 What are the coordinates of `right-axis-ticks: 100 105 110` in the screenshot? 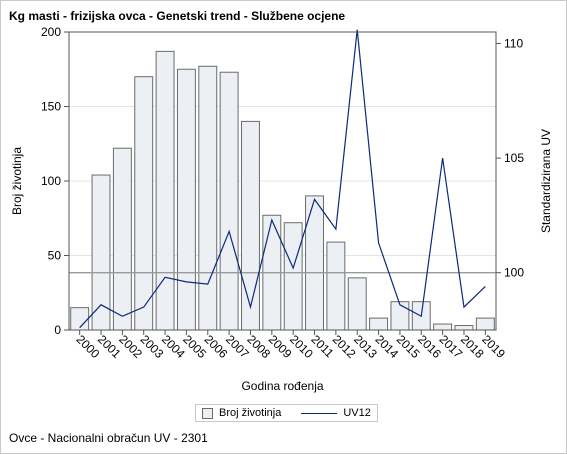 It's located at (510, 158).